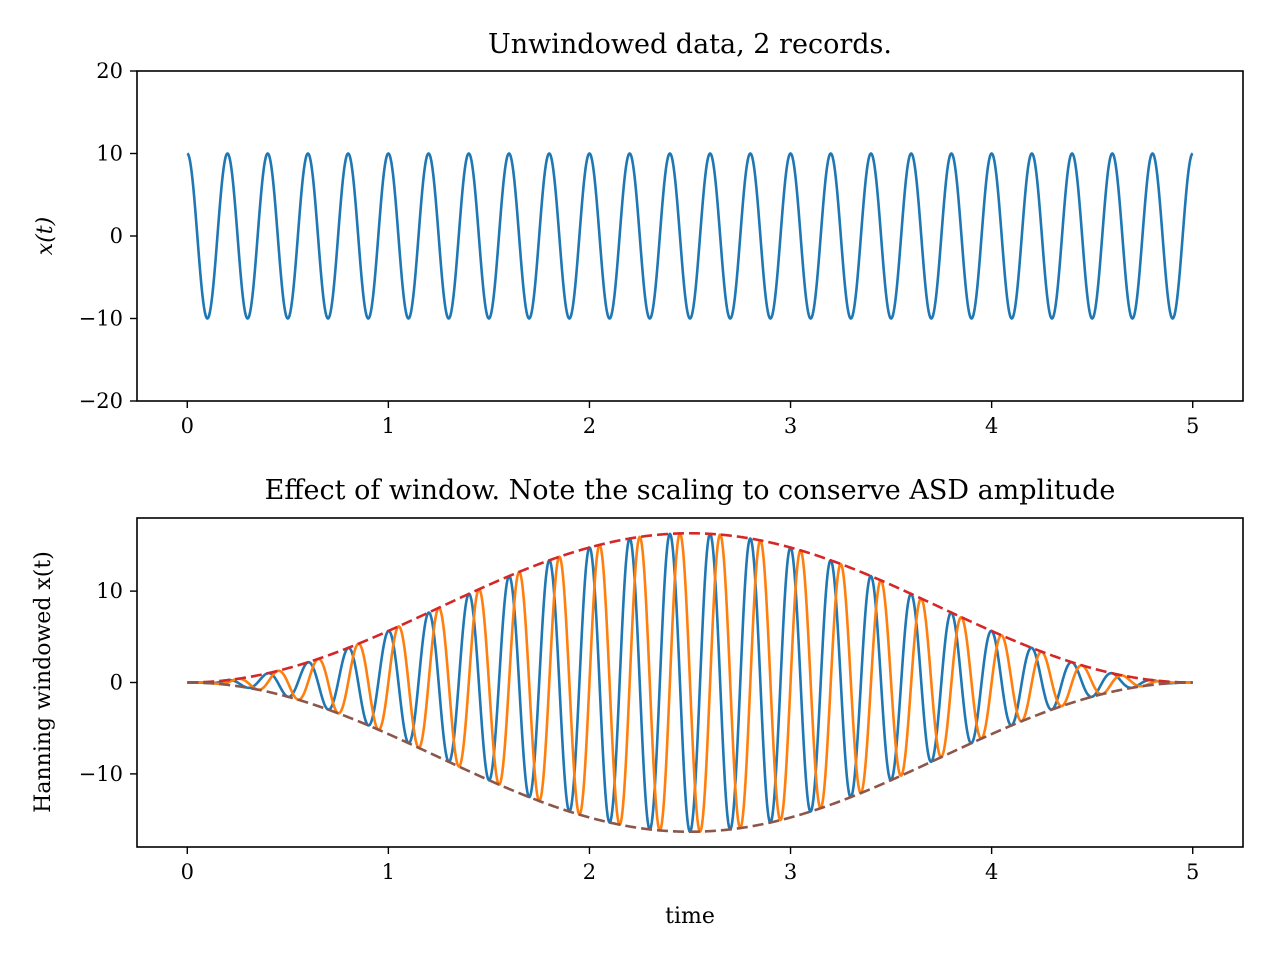 This screenshot has height=960, width=1280. Describe the element at coordinates (109, 71) in the screenshot. I see `top-plot-ytick-label: 20` at that location.